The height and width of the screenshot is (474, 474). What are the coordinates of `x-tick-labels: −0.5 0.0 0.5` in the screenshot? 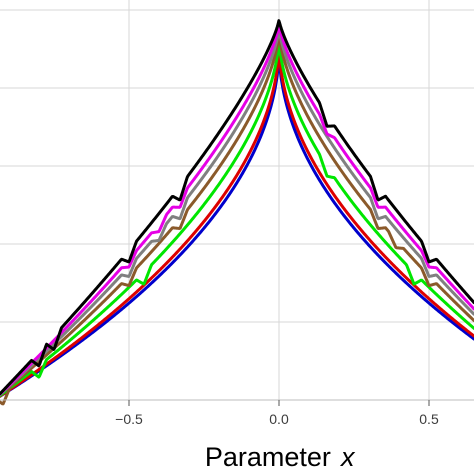 It's located at (277, 419).